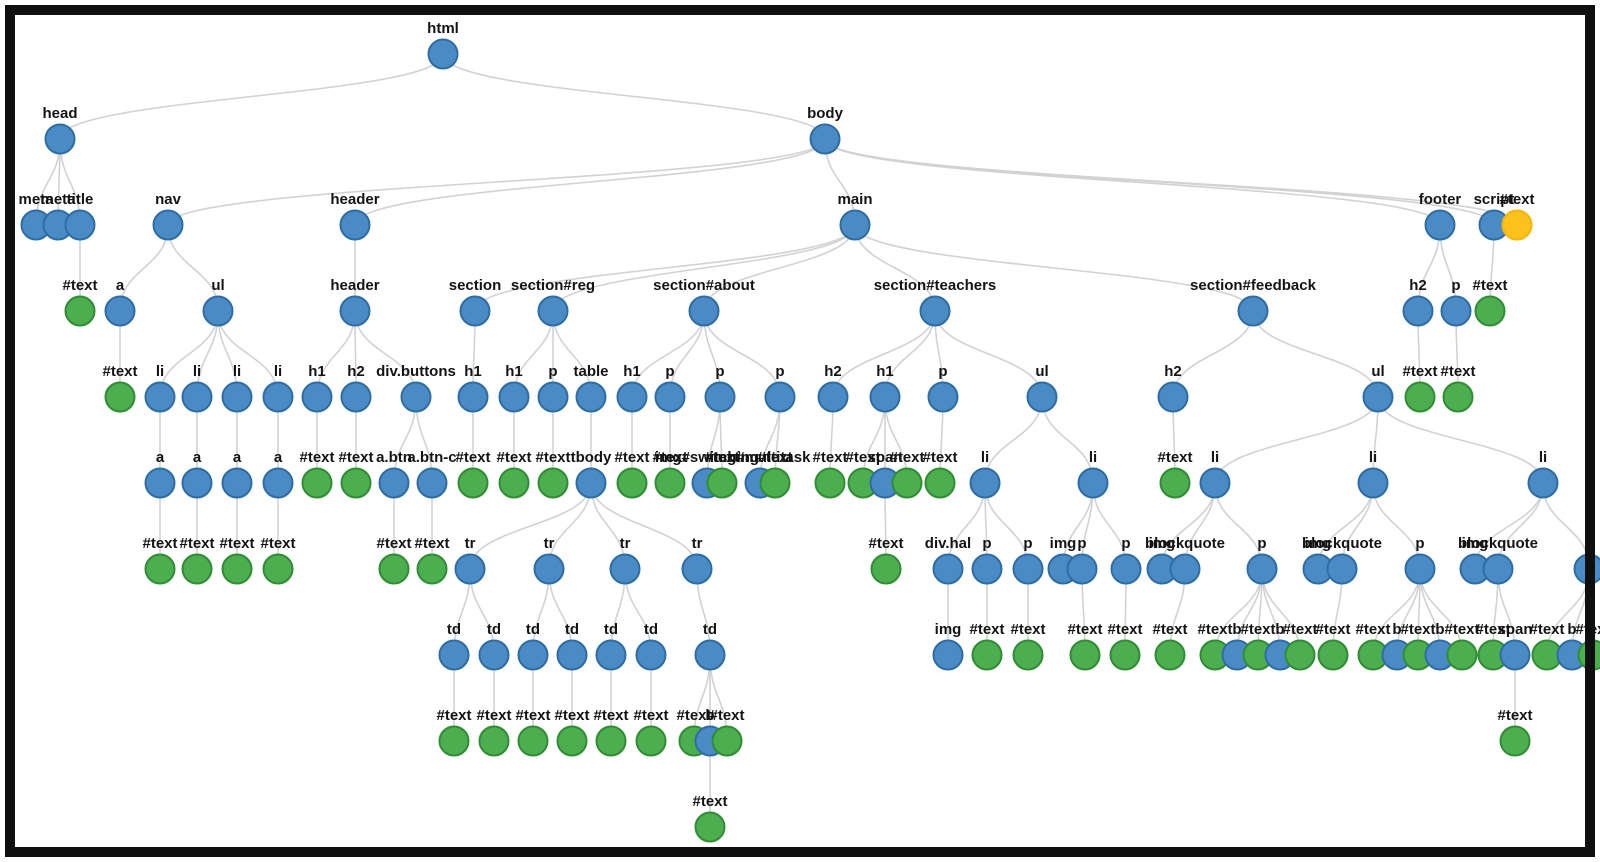 The height and width of the screenshot is (862, 1600). Describe the element at coordinates (432, 483) in the screenshot. I see `tree-node-a.btnc` at that location.